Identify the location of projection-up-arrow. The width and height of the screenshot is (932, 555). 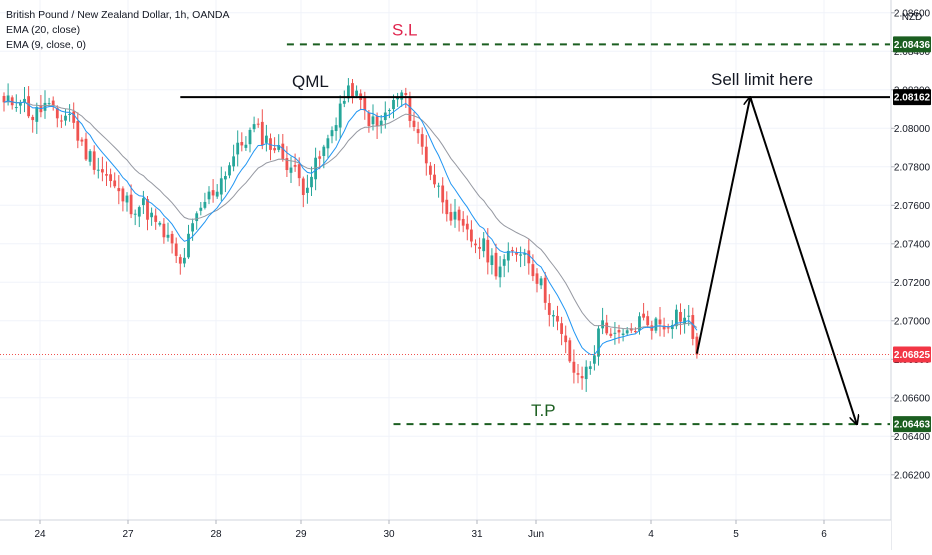
(722, 225).